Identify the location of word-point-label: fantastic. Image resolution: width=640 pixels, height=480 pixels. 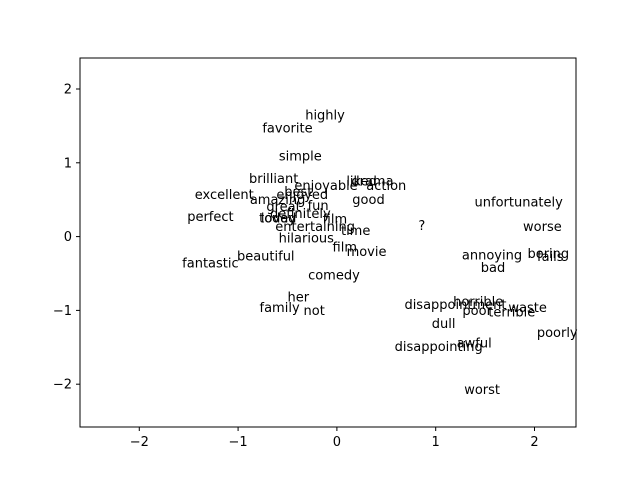
(210, 264).